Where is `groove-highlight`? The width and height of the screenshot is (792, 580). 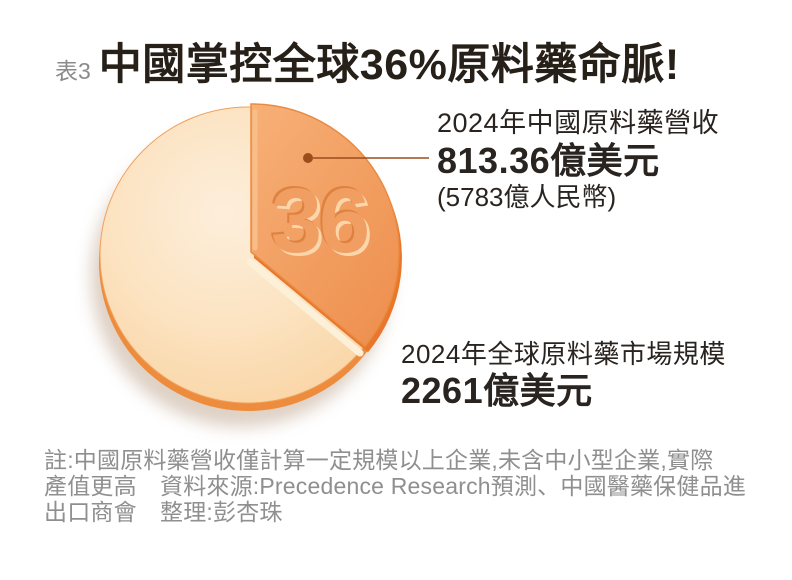
groove-highlight is located at coordinates (305, 307).